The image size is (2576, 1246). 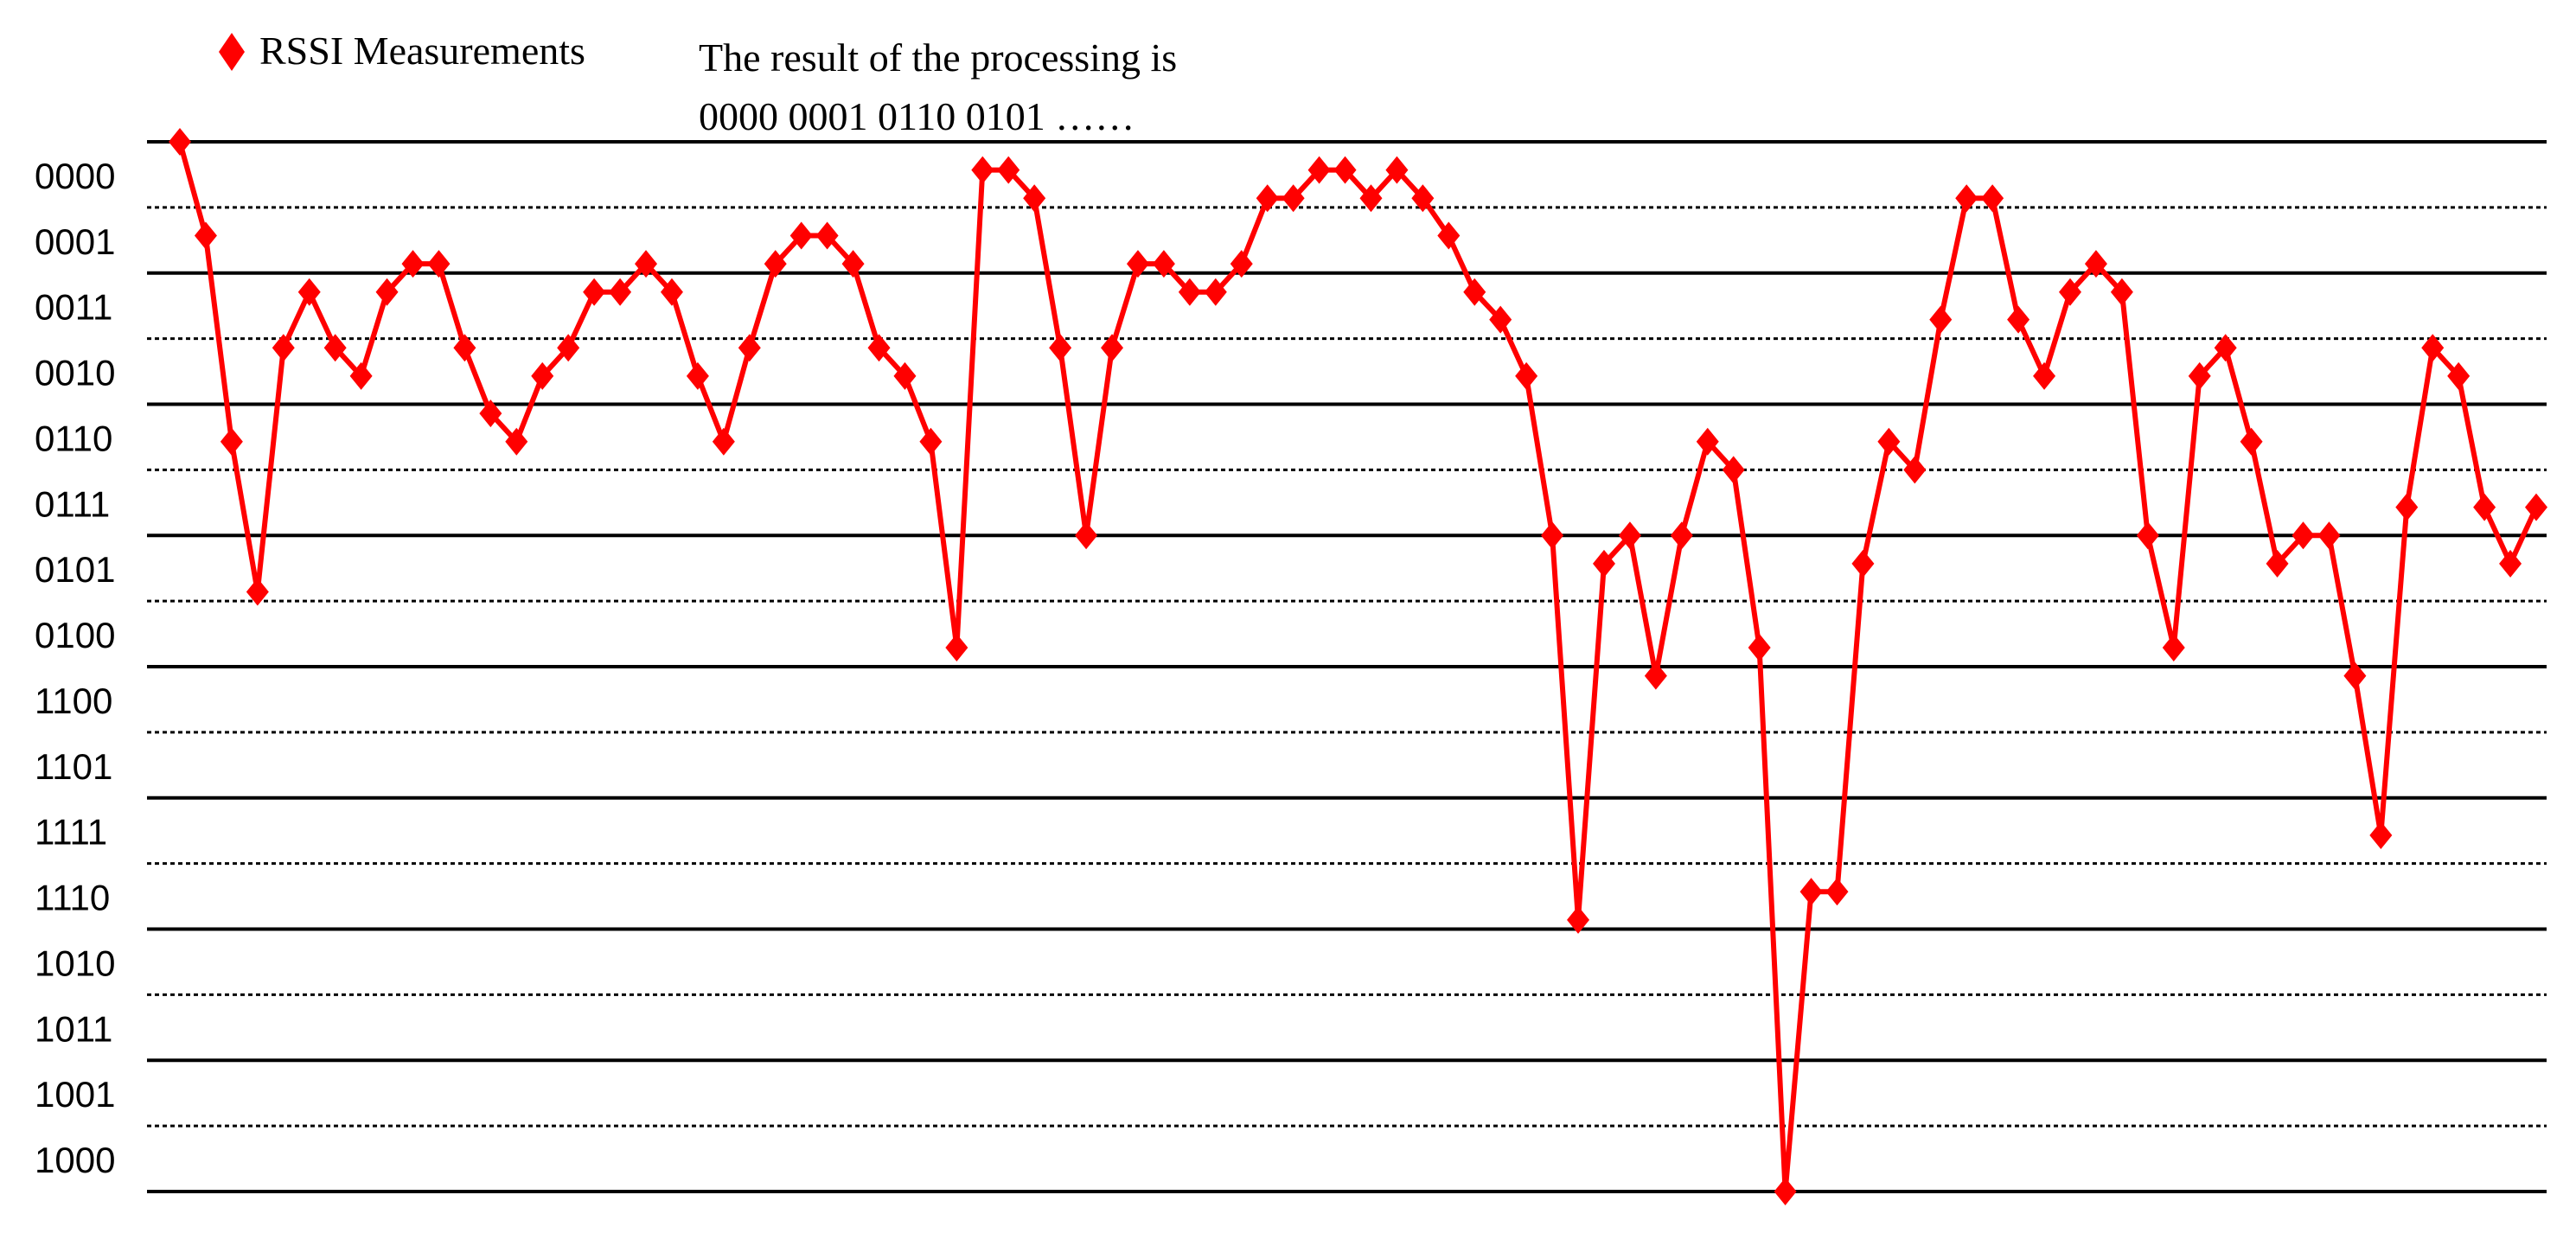 What do you see at coordinates (75, 569) in the screenshot?
I see `y-tick-label: 0101` at bounding box center [75, 569].